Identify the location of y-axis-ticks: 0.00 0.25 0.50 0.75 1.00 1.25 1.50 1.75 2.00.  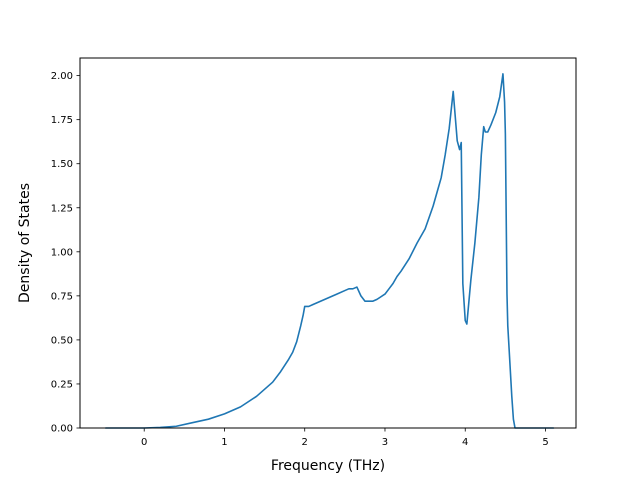
(65, 253).